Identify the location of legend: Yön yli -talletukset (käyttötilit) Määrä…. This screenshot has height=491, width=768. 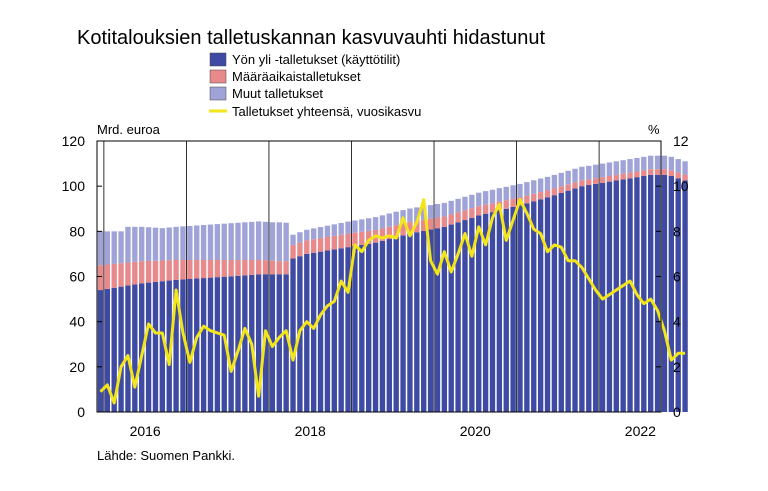
(315, 85).